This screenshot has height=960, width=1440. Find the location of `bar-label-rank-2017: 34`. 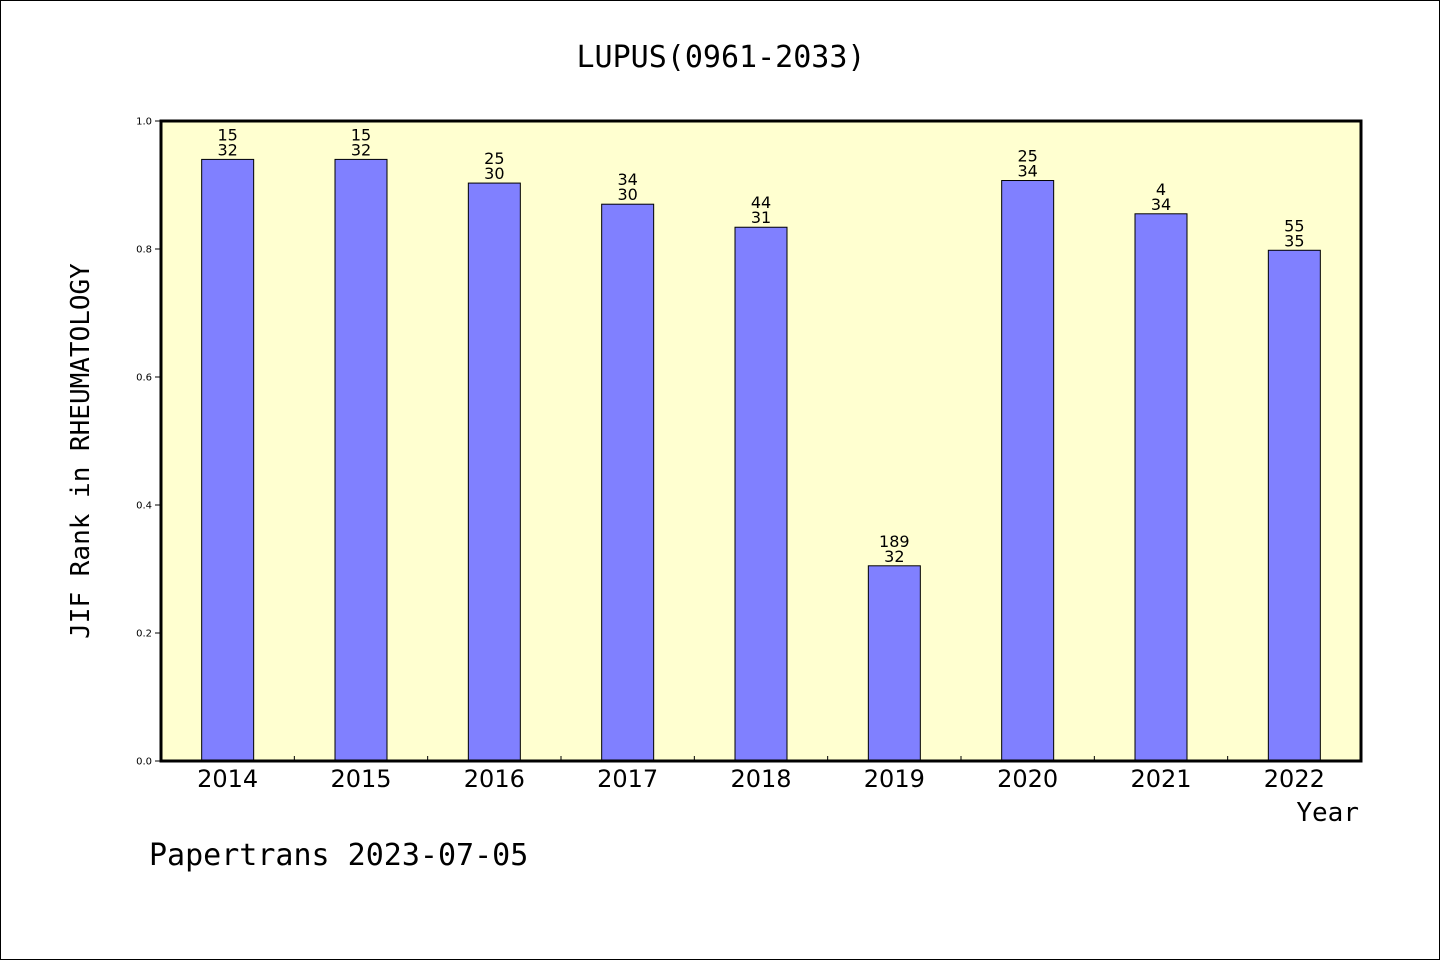

bar-label-rank-2017: 34 is located at coordinates (627, 179).